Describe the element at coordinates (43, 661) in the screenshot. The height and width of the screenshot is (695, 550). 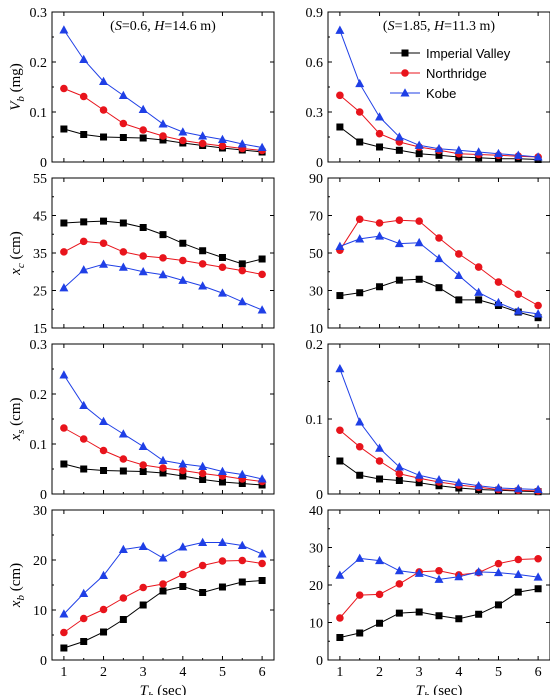
I see `y-tick-label: 0` at that location.